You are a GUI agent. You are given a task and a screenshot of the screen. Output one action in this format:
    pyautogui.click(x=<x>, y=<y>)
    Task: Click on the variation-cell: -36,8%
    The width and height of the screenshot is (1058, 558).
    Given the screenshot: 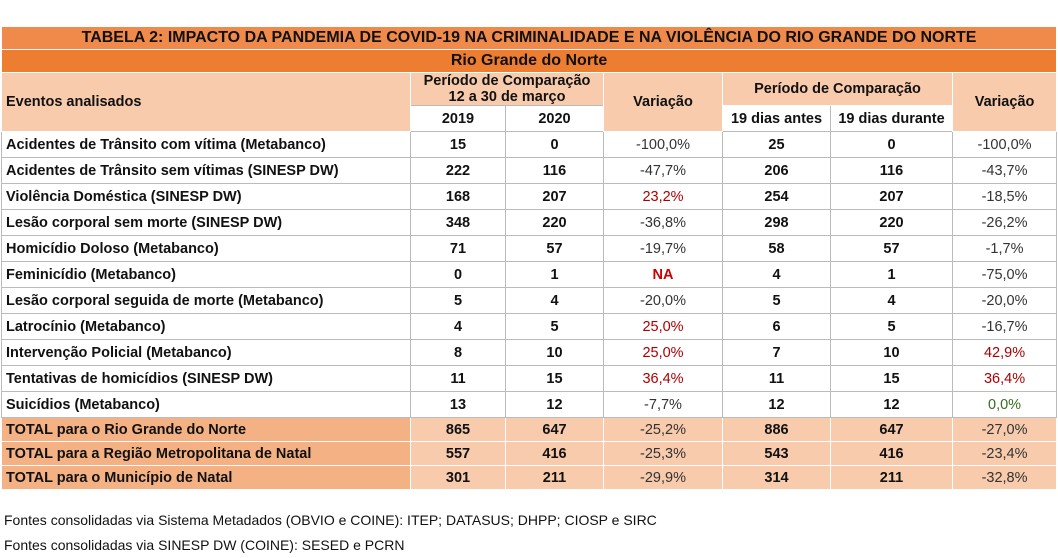 What is the action you would take?
    pyautogui.click(x=663, y=222)
    